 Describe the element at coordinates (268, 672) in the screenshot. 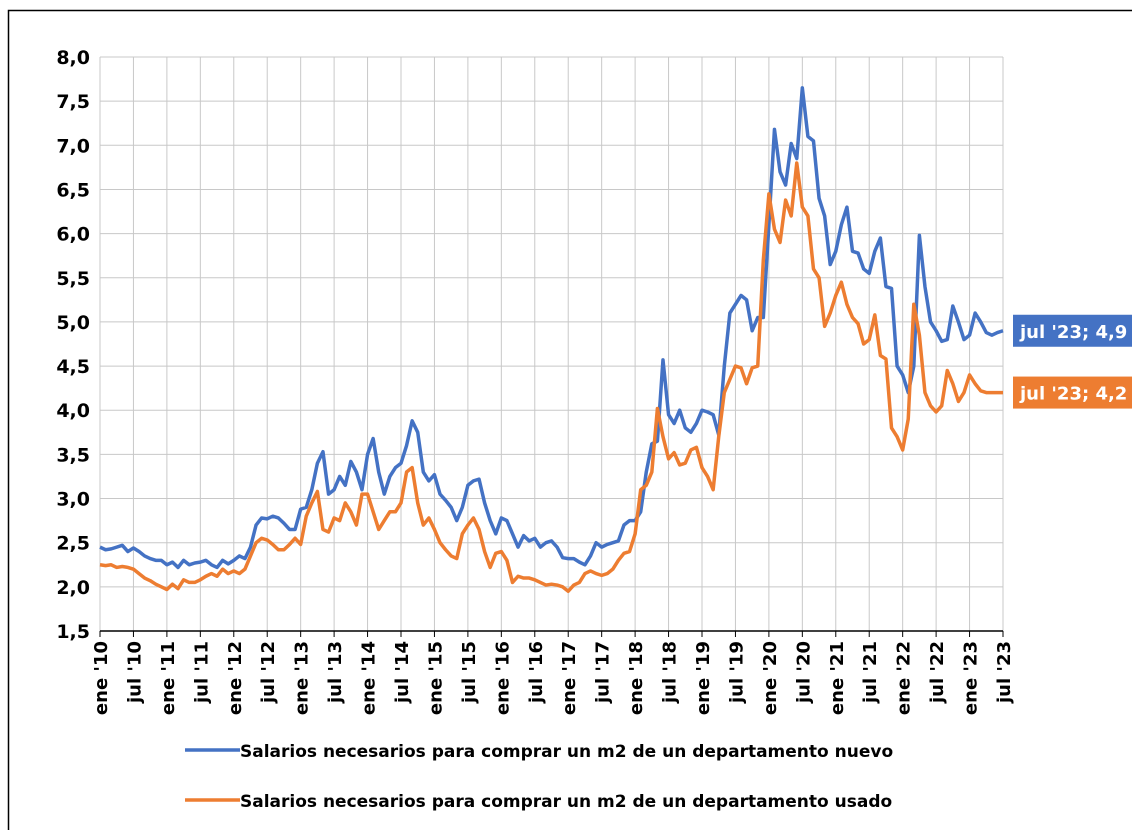

I see `x-tick-label: jul '12` at that location.